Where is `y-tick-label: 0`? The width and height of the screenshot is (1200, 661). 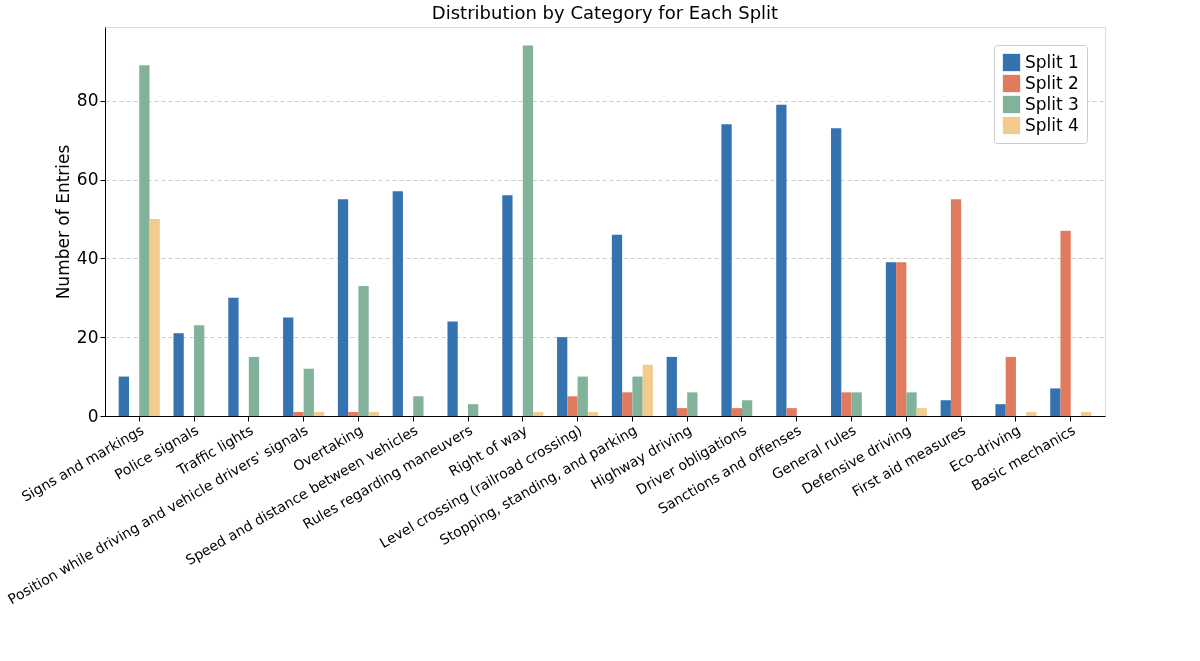 y-tick-label: 0 is located at coordinates (93, 415).